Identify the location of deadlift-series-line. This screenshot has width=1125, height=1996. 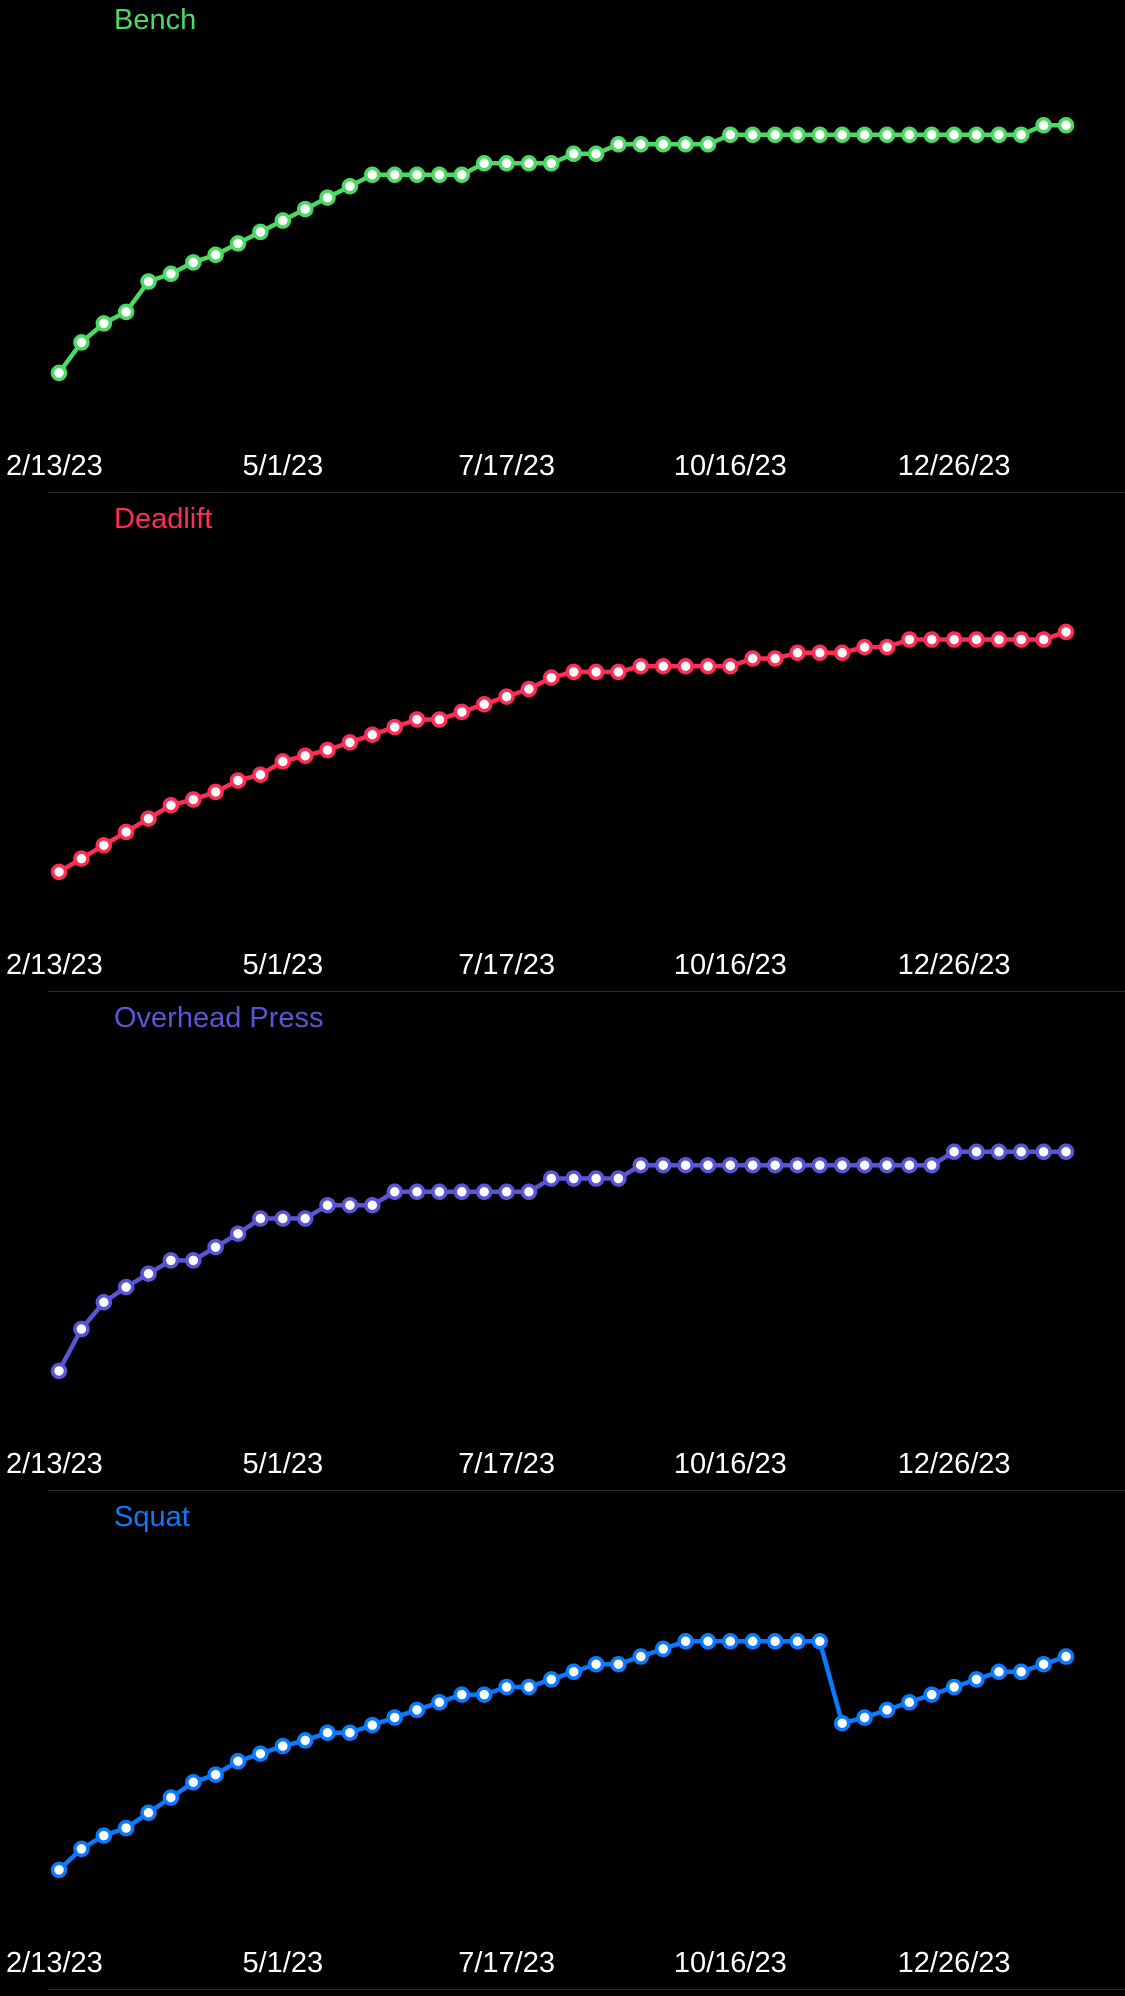
(562, 752).